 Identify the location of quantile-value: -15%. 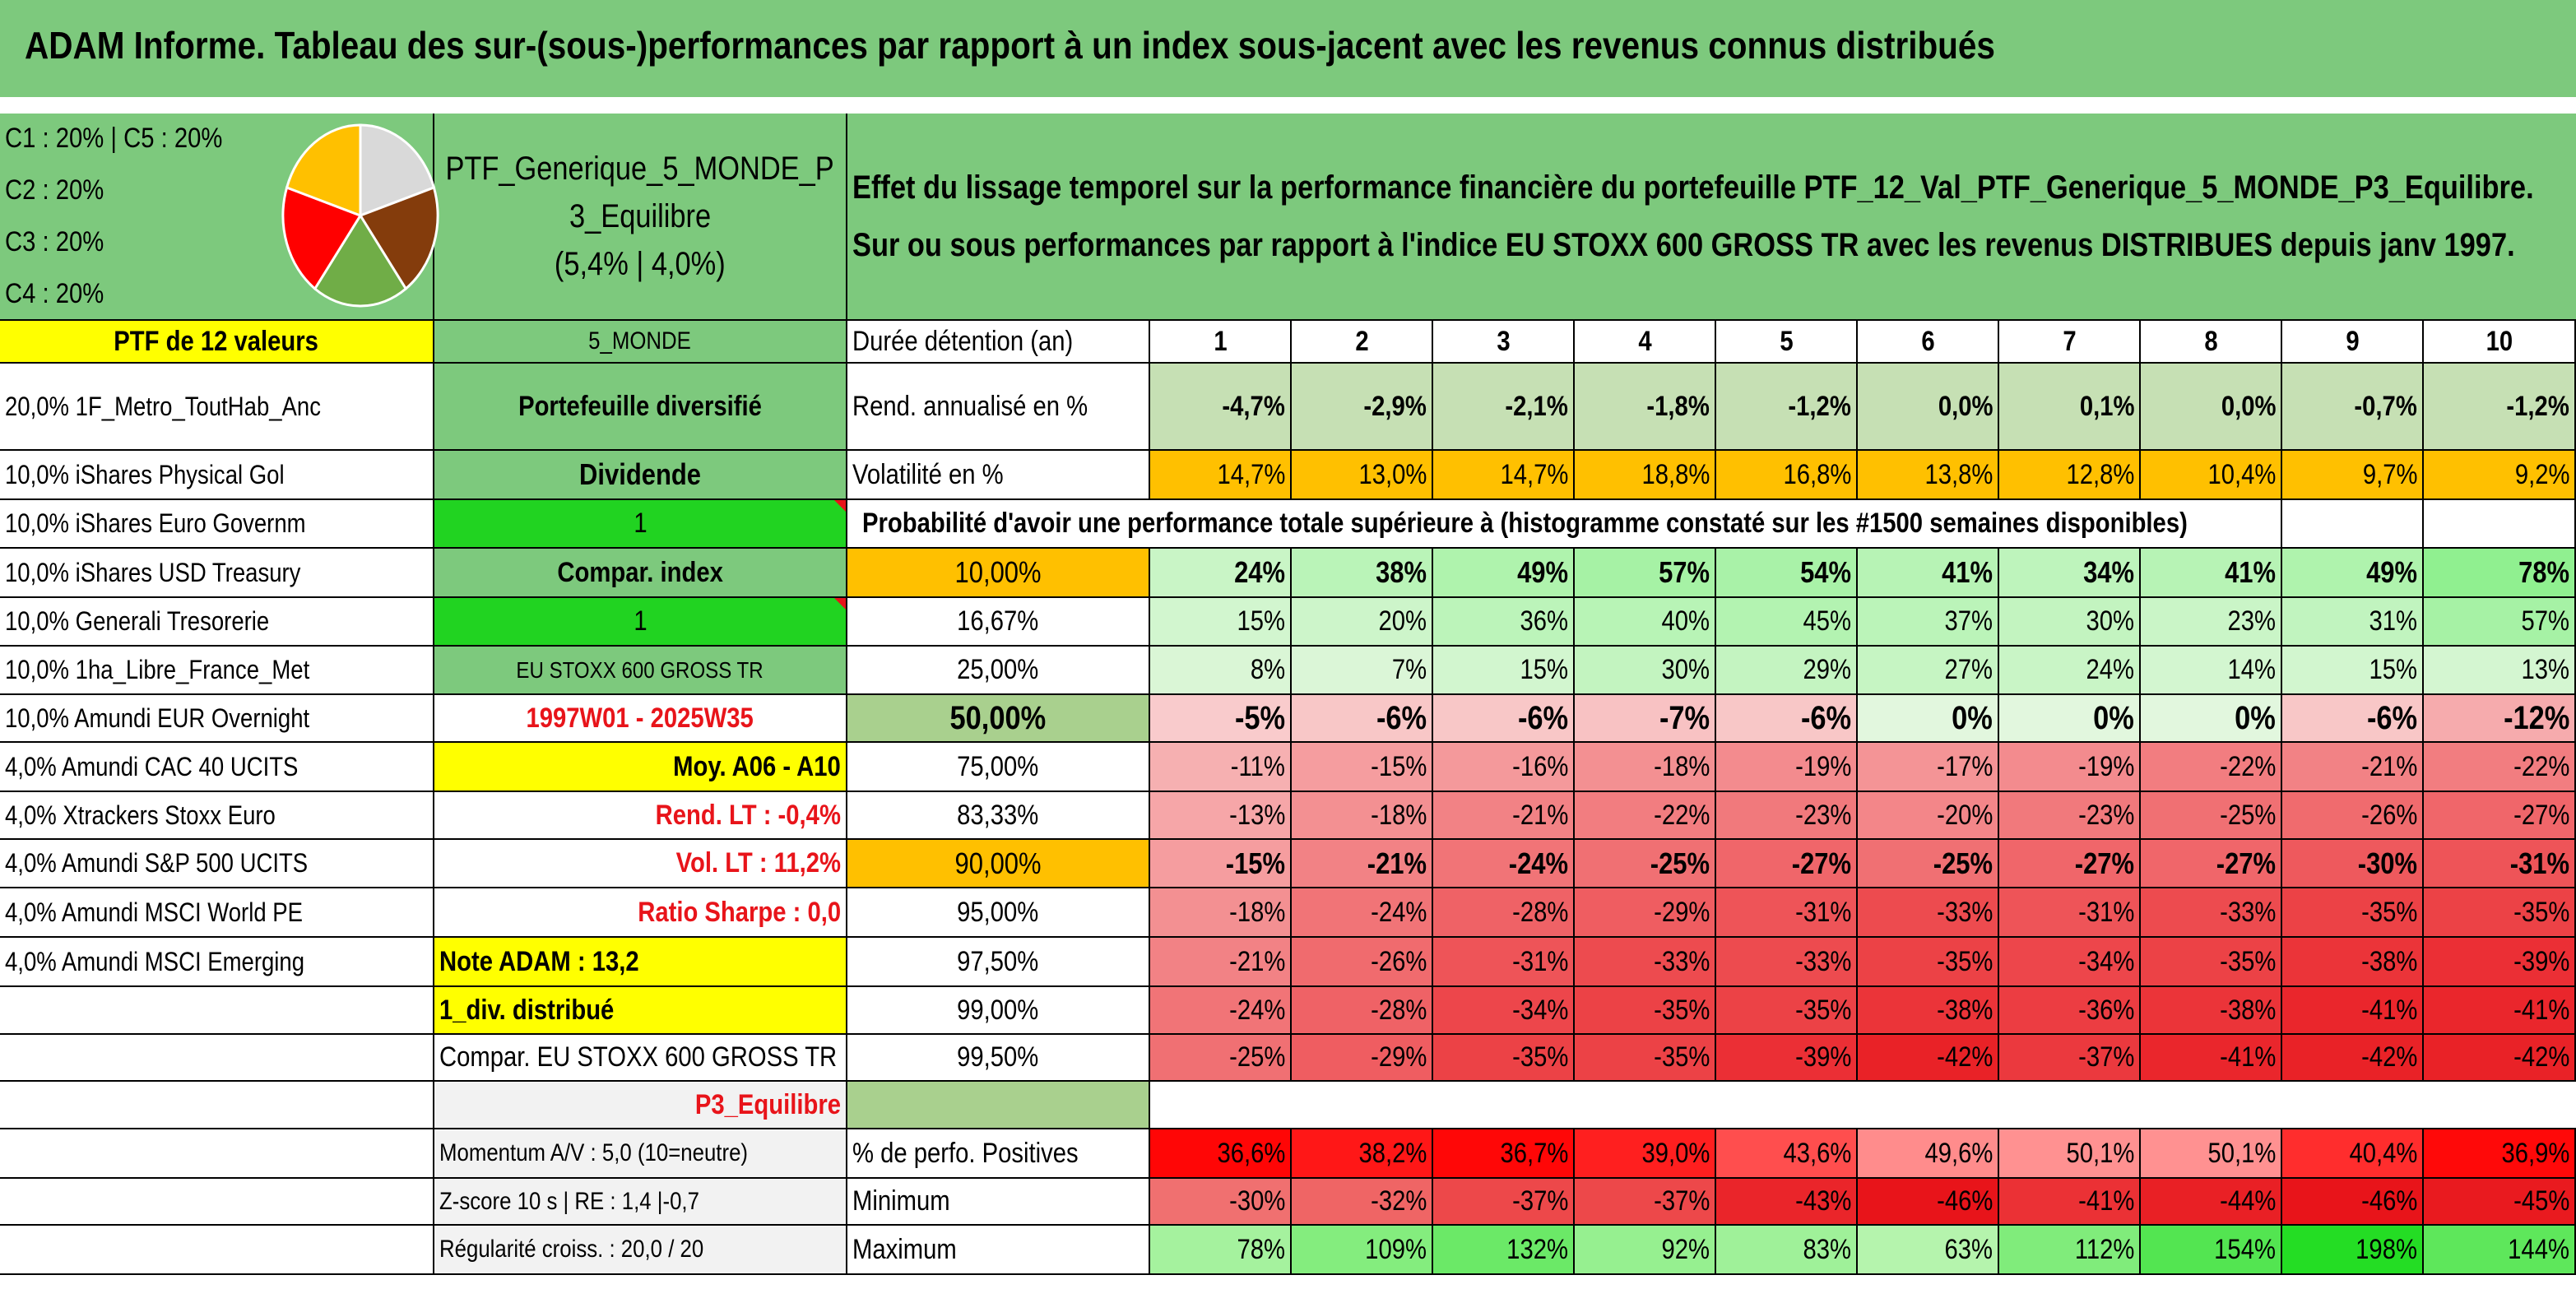
(1362, 767).